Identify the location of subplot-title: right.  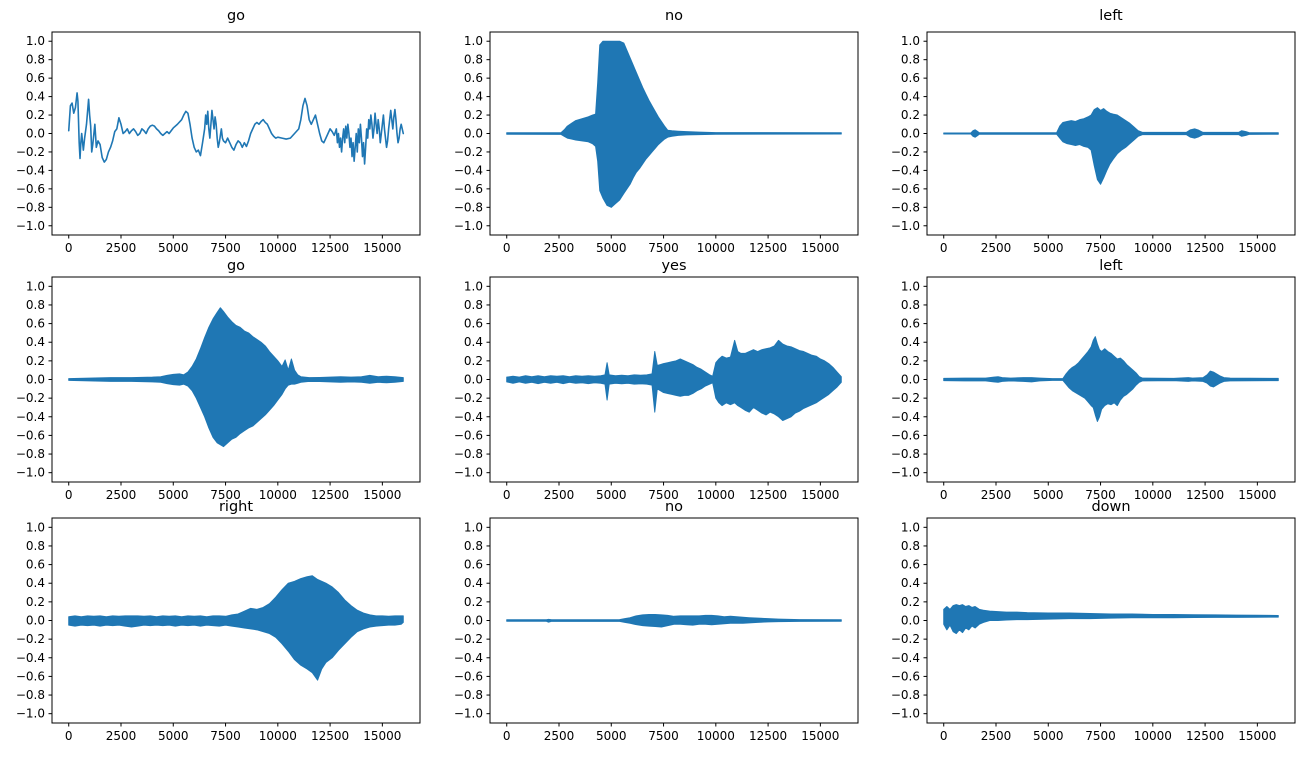
(236, 507).